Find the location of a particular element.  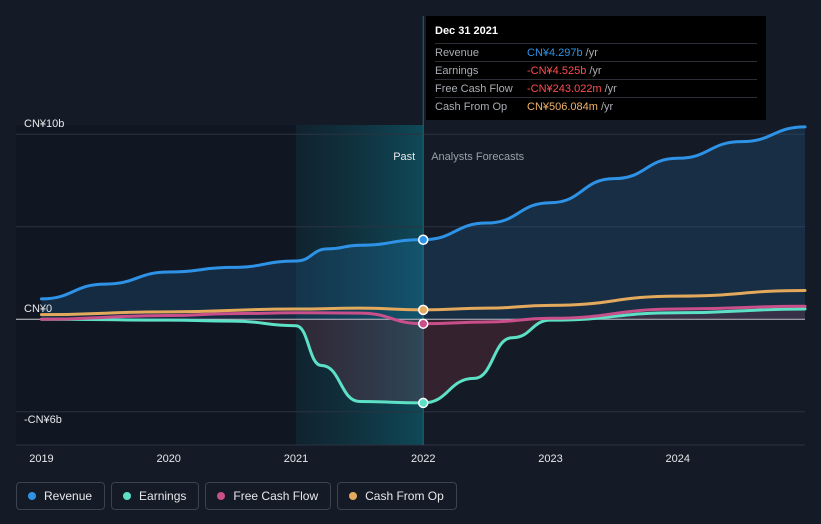

tooltip-label: Revenue is located at coordinates (457, 52).